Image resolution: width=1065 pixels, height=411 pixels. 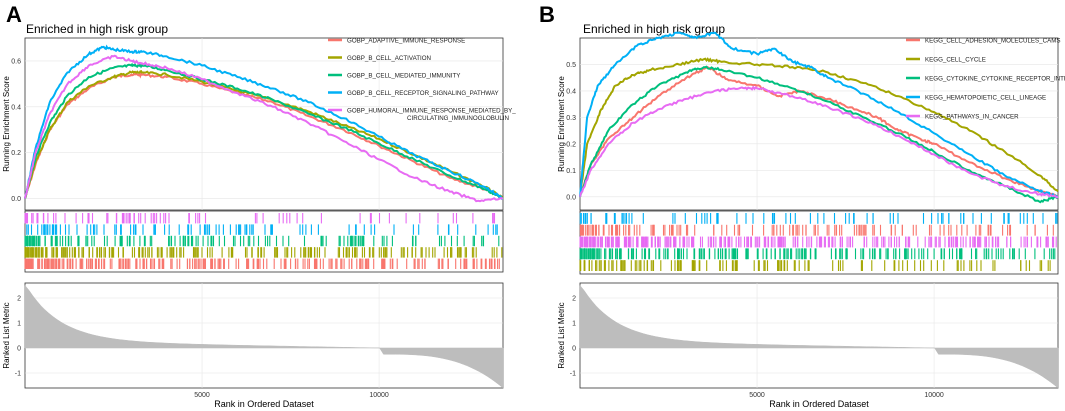 I want to click on es-y-tick-label: 0.5, so click(x=571, y=65).